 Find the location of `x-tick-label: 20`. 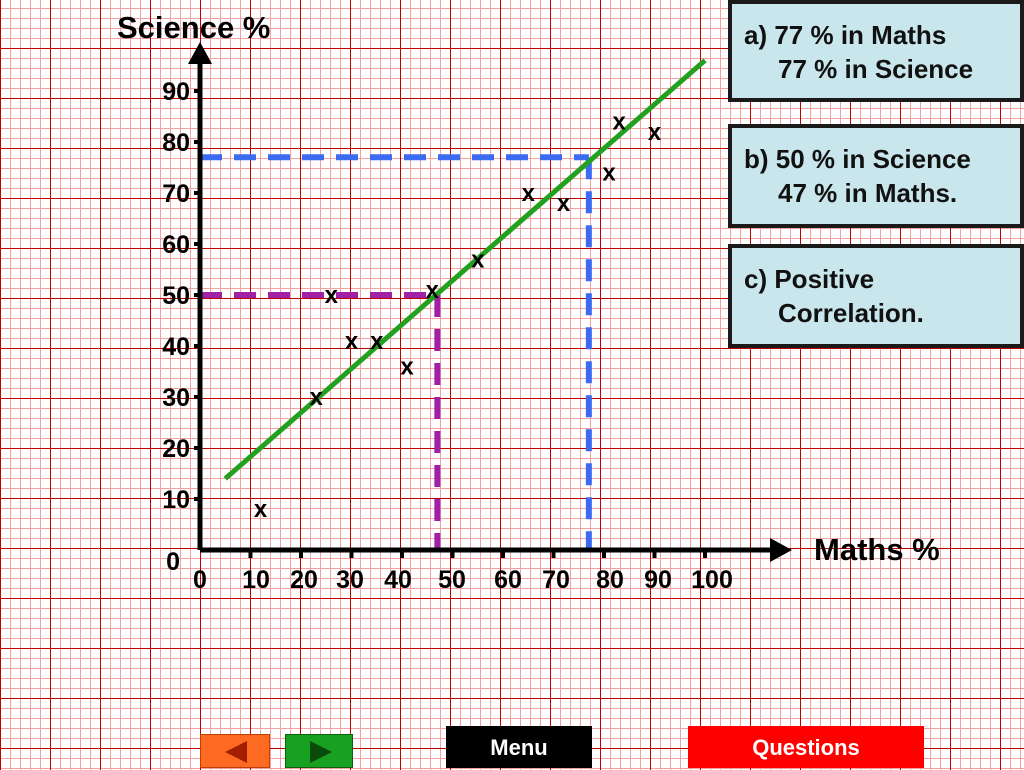

x-tick-label: 20 is located at coordinates (304, 580).